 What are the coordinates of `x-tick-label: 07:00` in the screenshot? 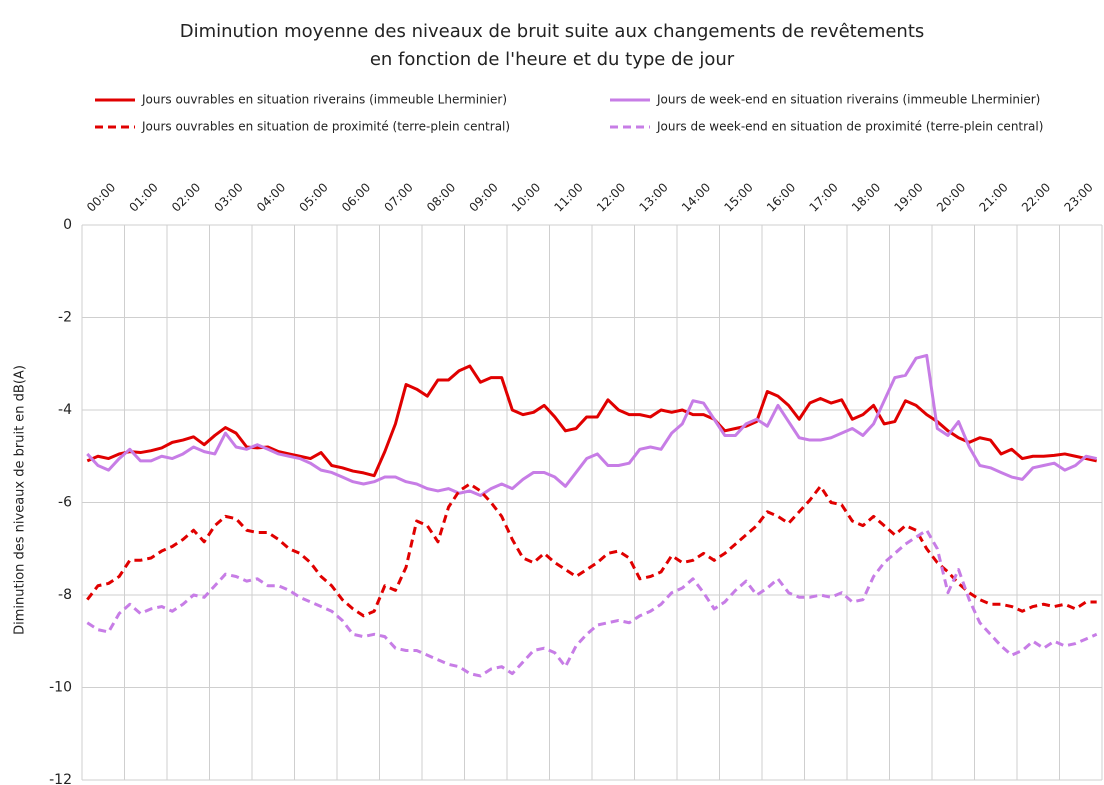 It's located at (398, 197).